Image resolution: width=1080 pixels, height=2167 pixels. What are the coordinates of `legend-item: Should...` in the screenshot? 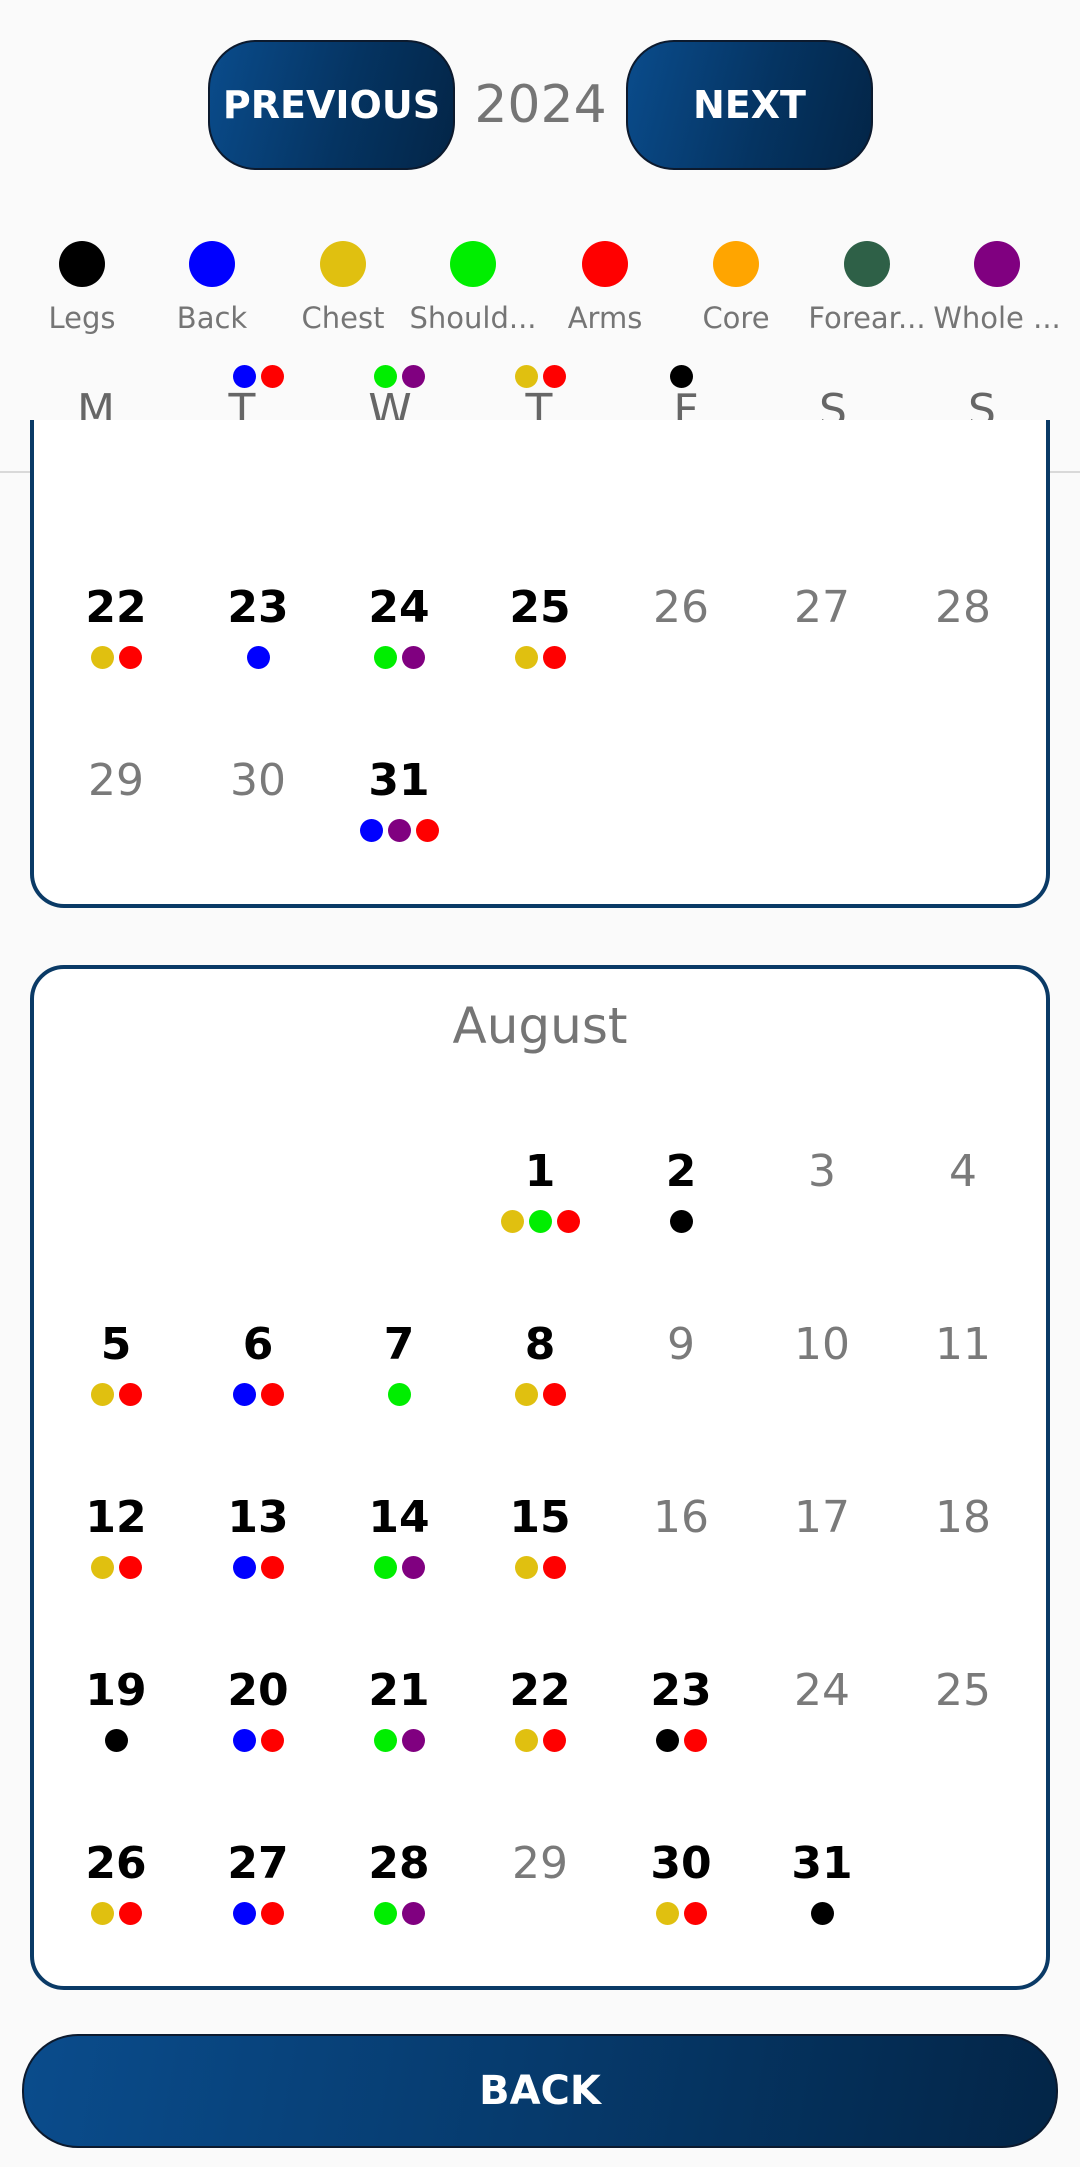 It's located at (473, 283).